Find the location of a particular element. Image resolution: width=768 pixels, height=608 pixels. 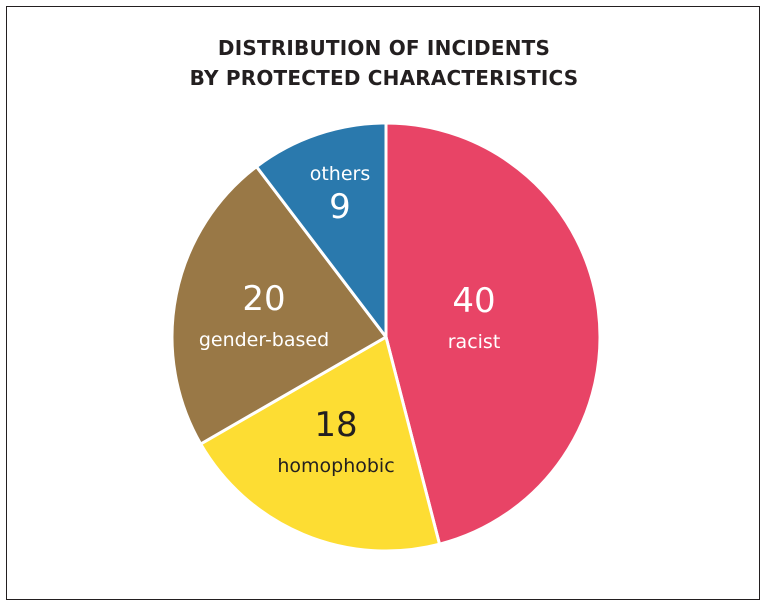

chart-title-line-1: DISTRIBUTION OF INCIDENTS is located at coordinates (384, 48).